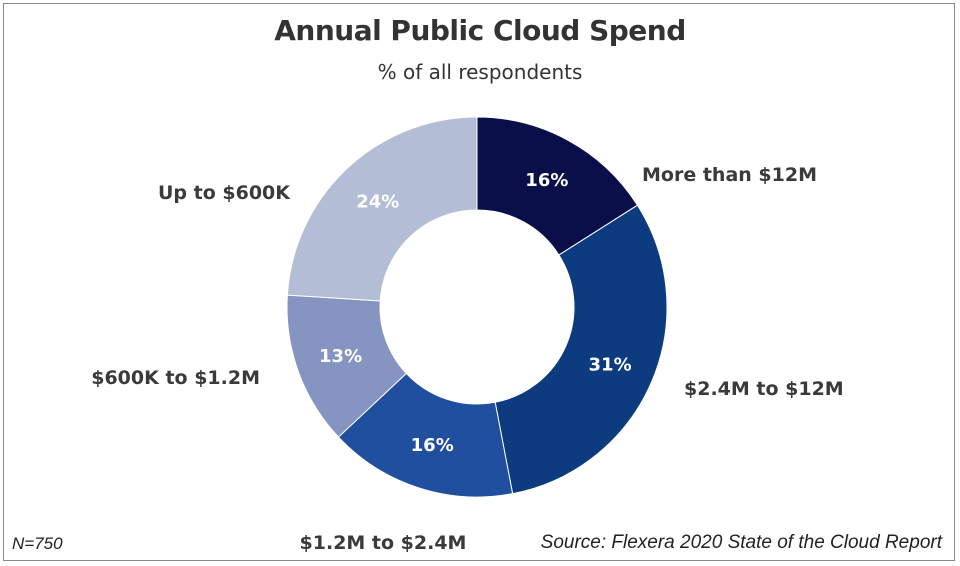  I want to click on slice-value-label-3: 13%, so click(340, 356).